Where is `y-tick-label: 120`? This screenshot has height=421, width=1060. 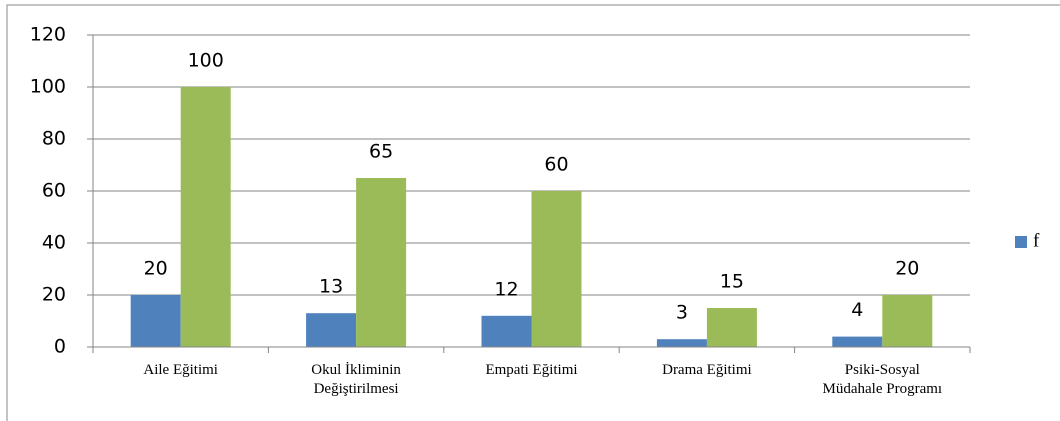 y-tick-label: 120 is located at coordinates (48, 35).